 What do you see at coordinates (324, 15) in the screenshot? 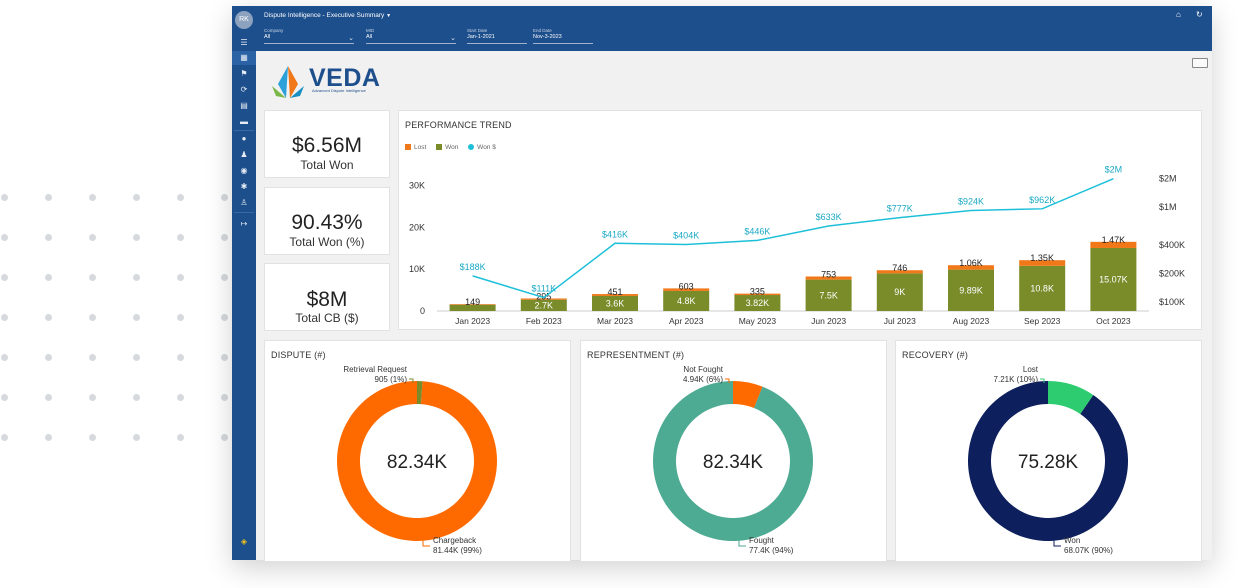
I see `app-title: Dispute Intelligence - Executive Summary` at bounding box center [324, 15].